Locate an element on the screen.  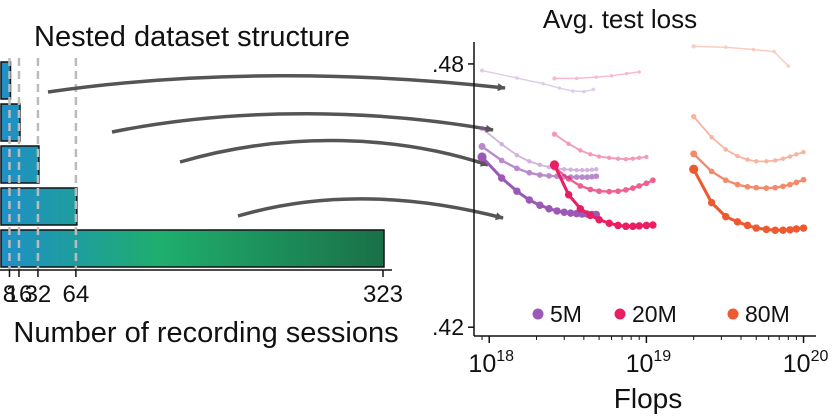
legend-label: 20M is located at coordinates (654, 314).